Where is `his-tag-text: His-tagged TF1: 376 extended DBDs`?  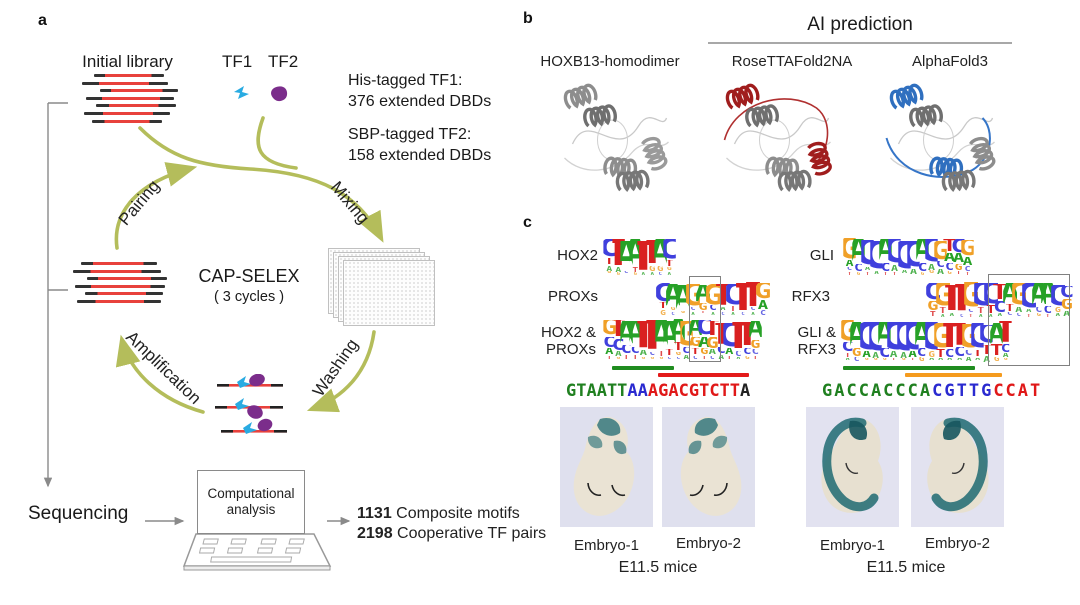
his-tag-text: His-tagged TF1: 376 extended DBDs is located at coordinates (419, 91).